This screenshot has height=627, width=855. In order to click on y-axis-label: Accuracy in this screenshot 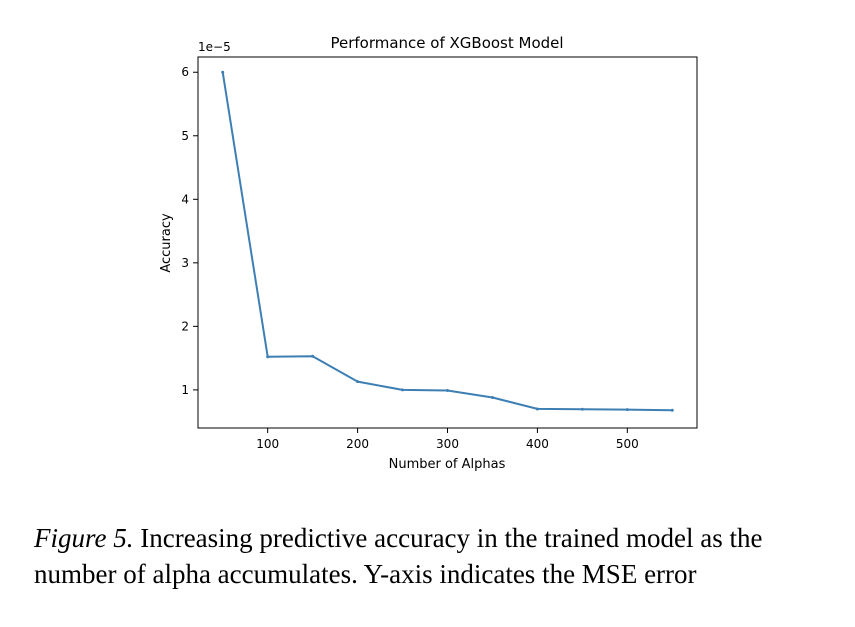, I will do `click(166, 243)`.